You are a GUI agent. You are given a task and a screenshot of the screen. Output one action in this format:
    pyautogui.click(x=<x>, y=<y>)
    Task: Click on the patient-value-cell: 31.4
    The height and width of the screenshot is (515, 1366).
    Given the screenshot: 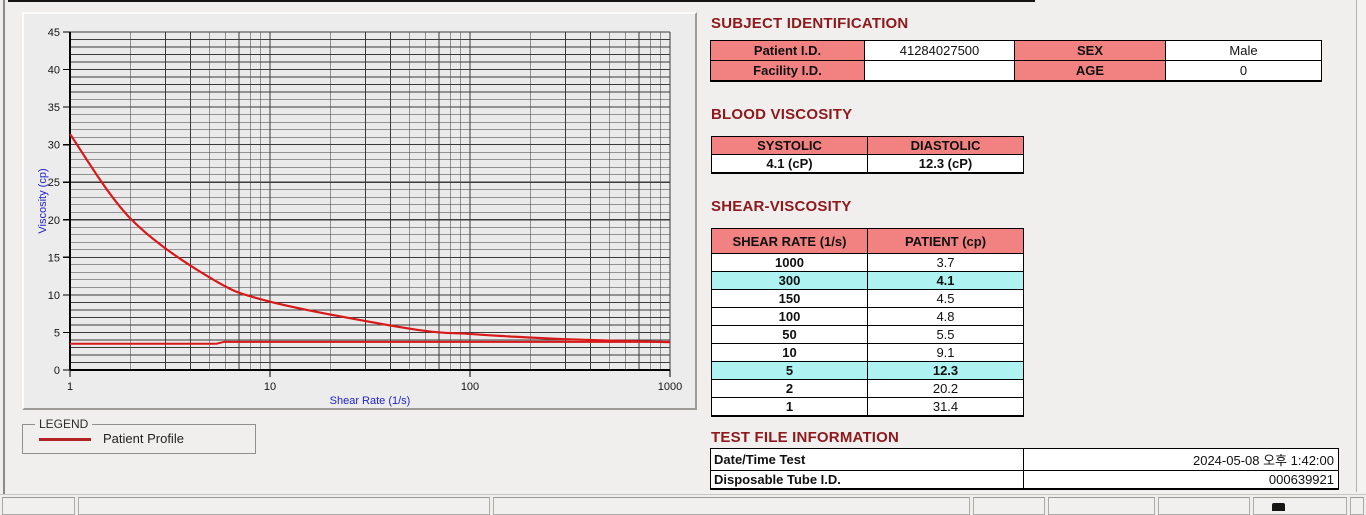 What is the action you would take?
    pyautogui.click(x=945, y=407)
    